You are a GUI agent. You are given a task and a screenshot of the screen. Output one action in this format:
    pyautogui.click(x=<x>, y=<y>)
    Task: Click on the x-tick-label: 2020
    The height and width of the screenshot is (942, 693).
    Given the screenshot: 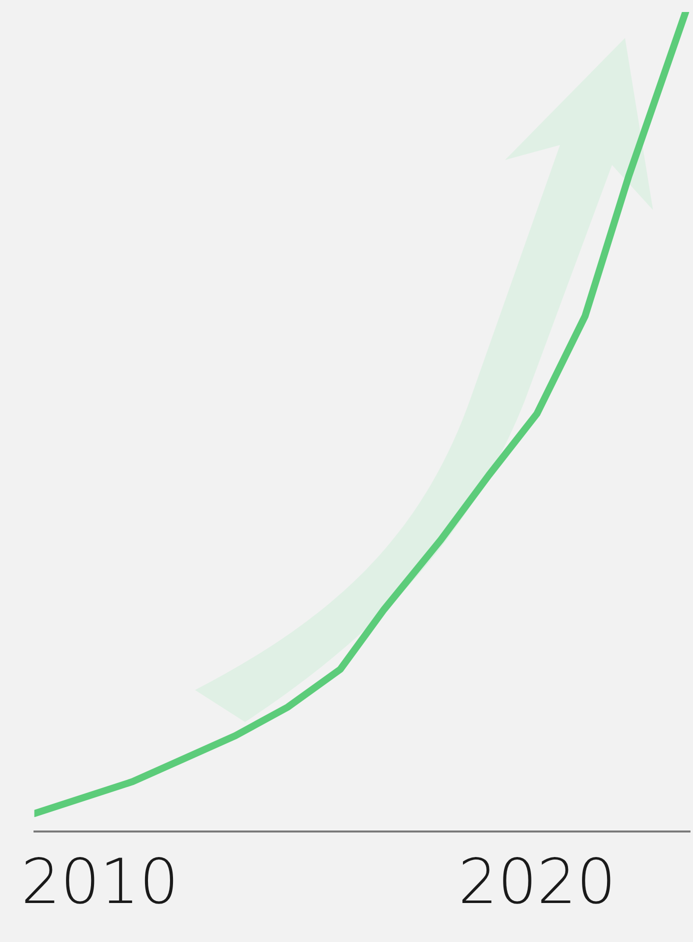 What is the action you would take?
    pyautogui.click(x=537, y=881)
    